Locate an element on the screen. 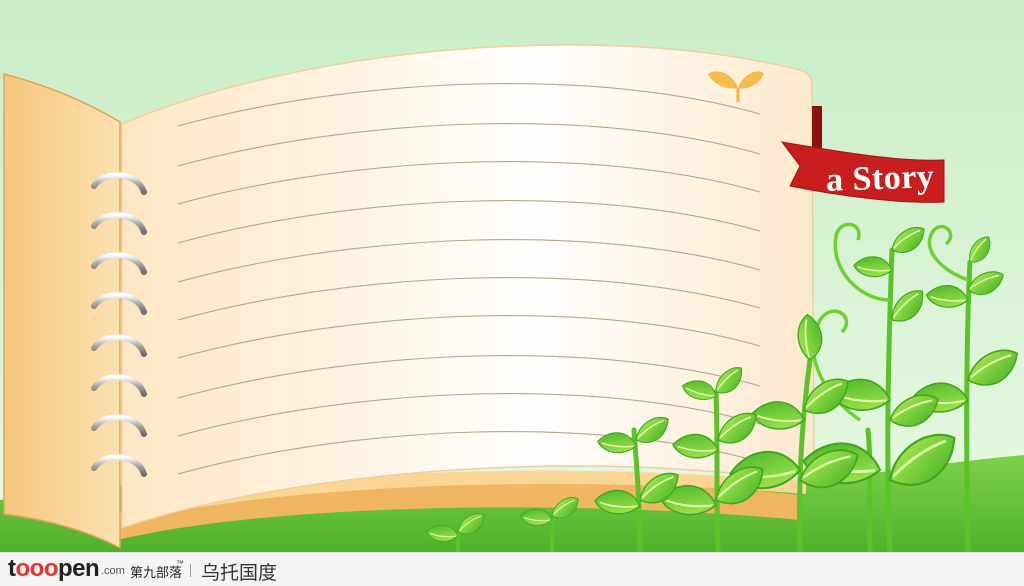 This screenshot has height=586, width=1024. watermark-bar: tooopen .com 第九部落 ™ 乌托国度 is located at coordinates (512, 569).